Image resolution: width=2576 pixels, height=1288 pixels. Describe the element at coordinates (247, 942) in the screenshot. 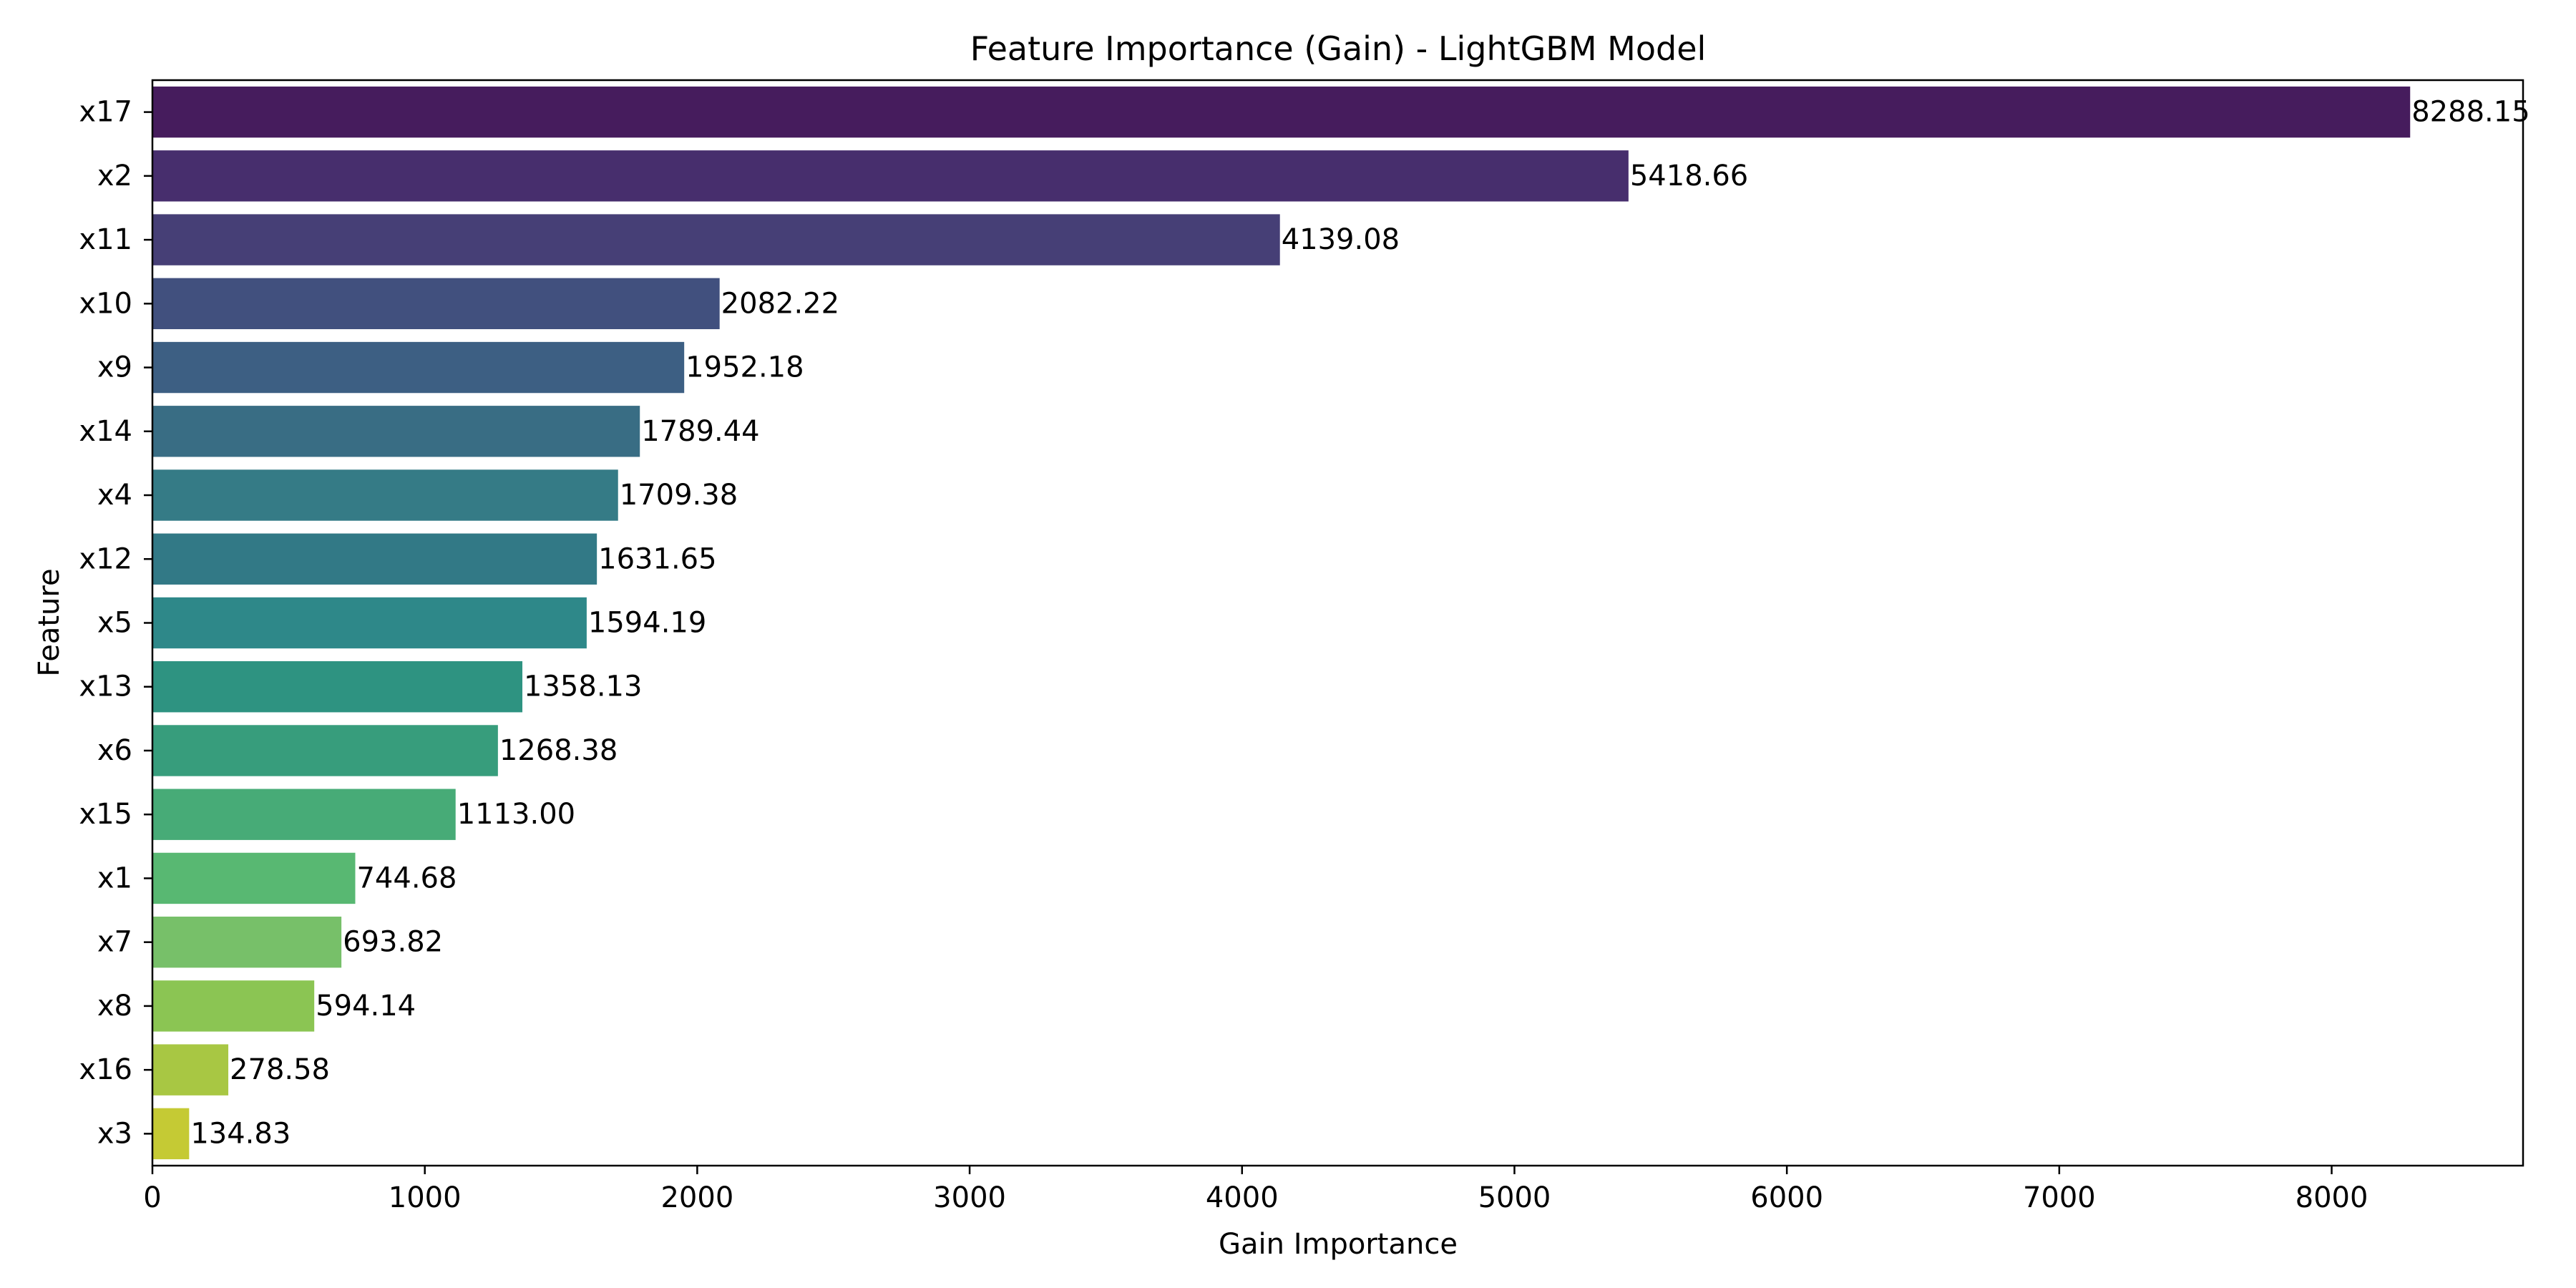

I see `bar-x7` at that location.